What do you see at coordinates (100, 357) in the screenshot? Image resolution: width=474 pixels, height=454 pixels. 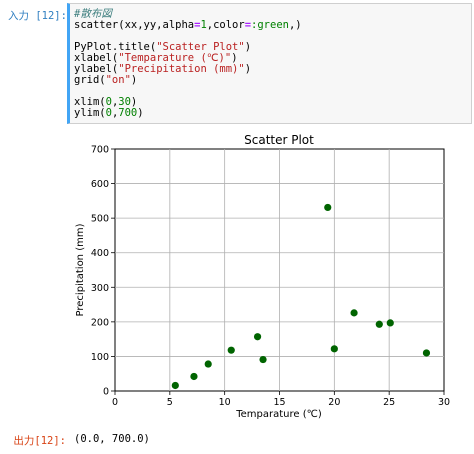 I see `y-tick-label: 100` at bounding box center [100, 357].